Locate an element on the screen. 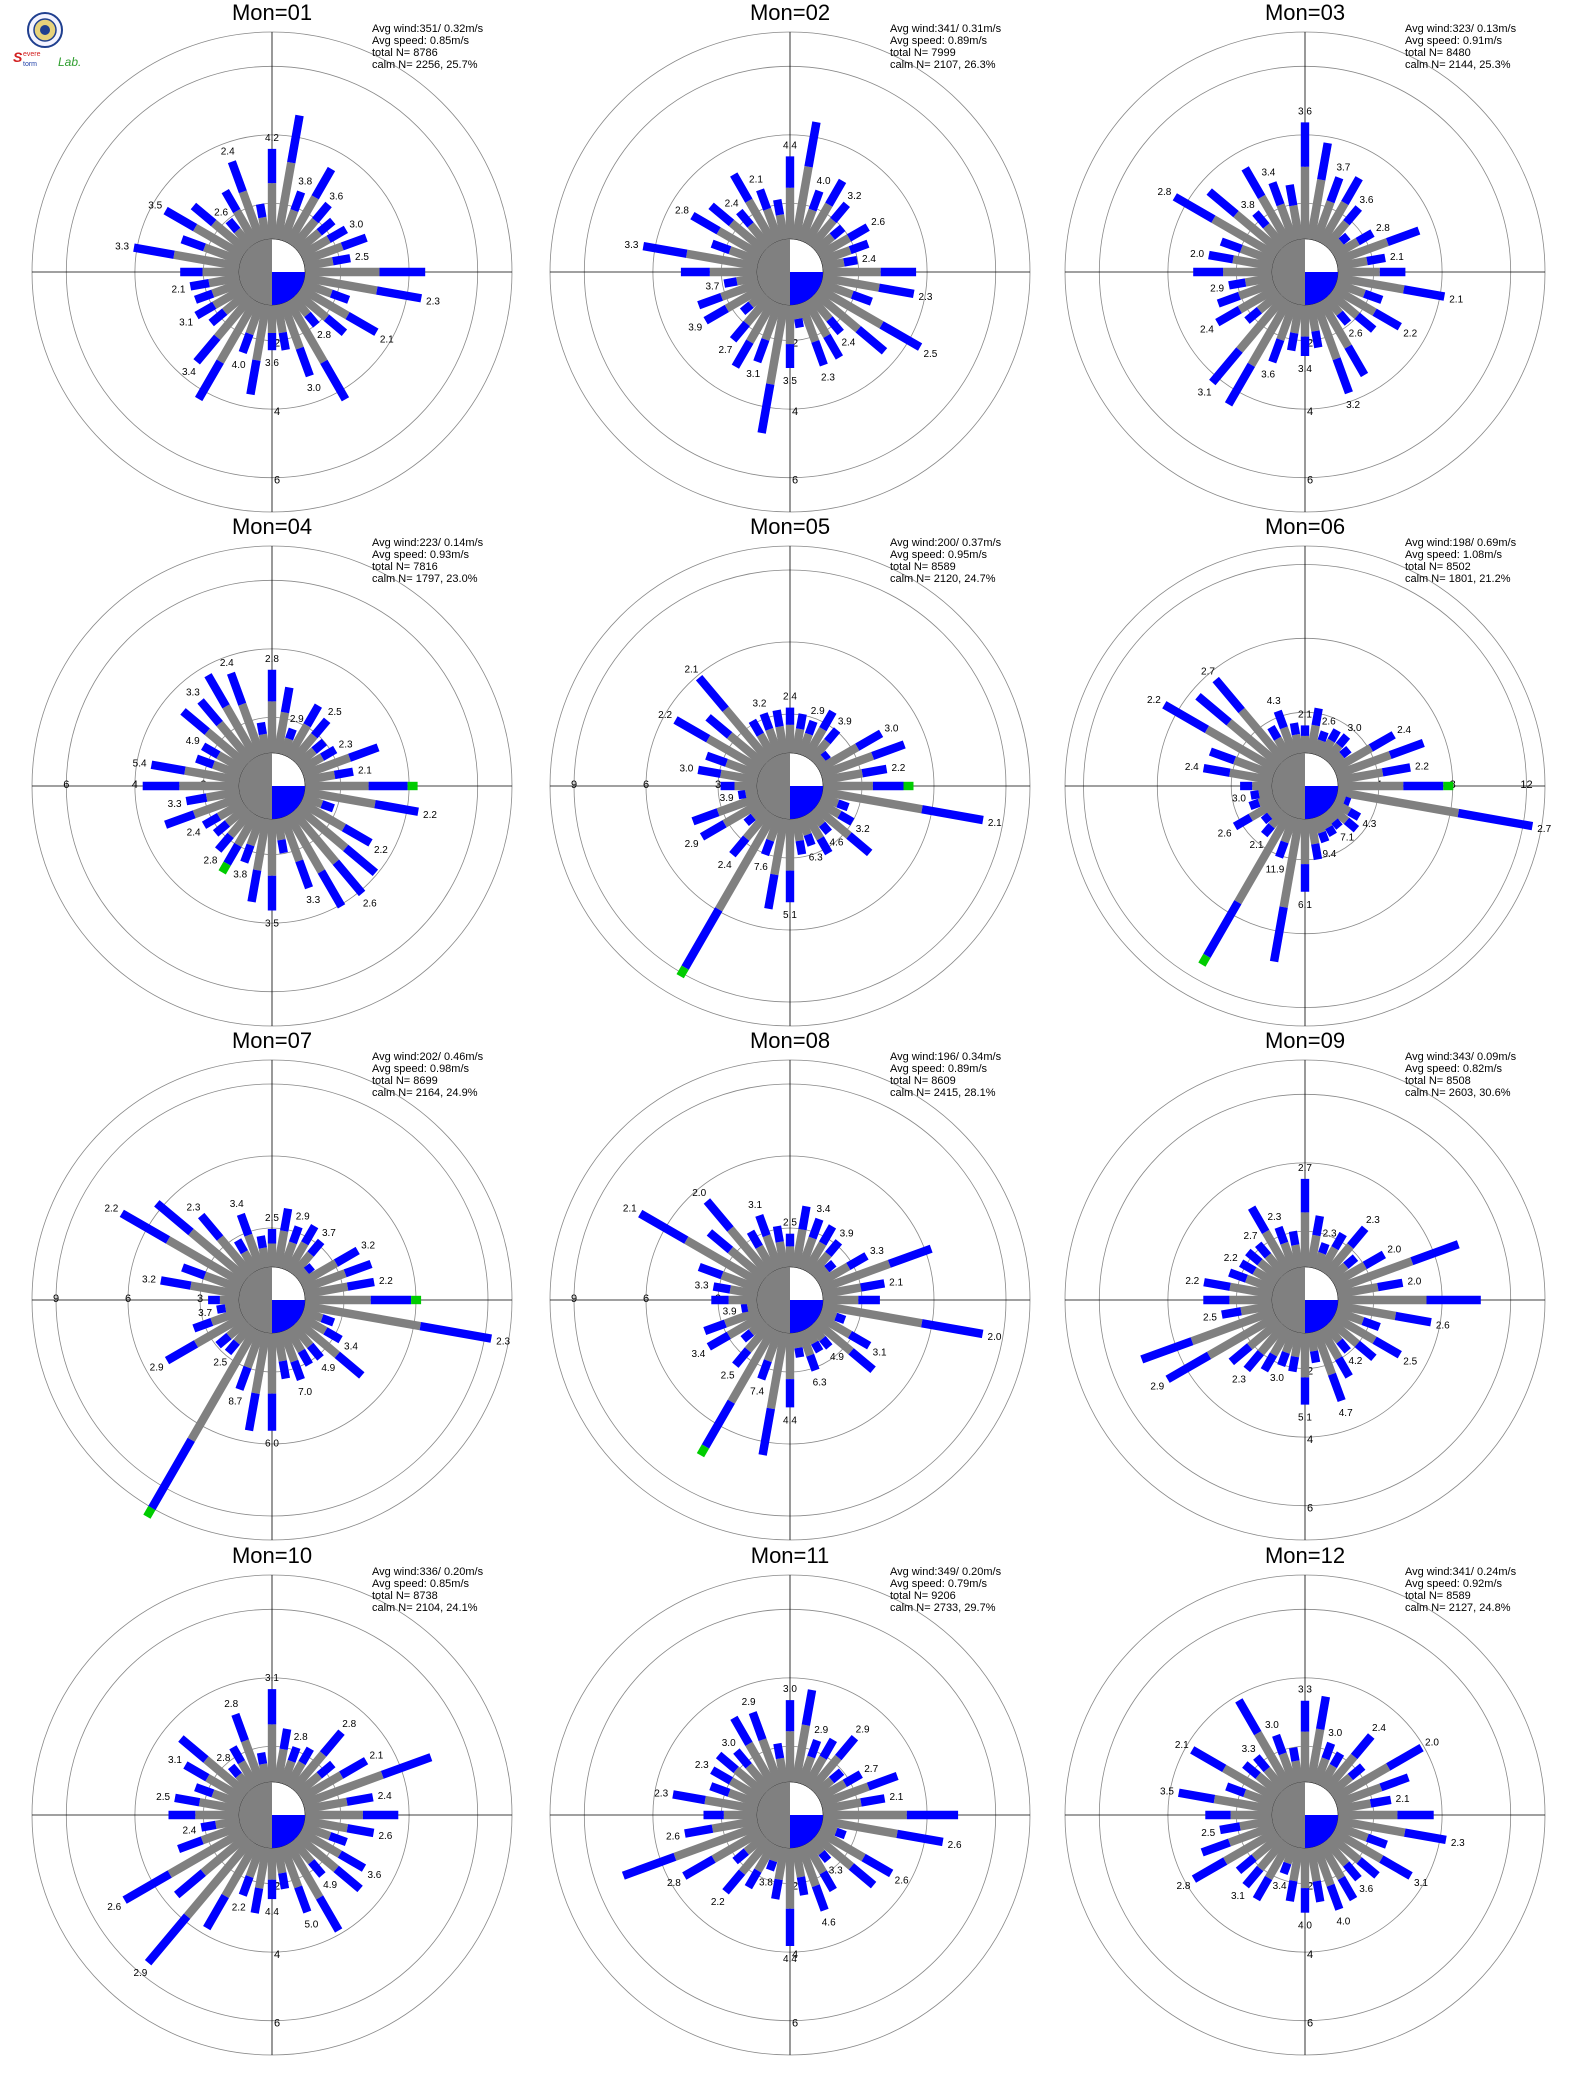 Image resolution: width=1580 pixels, height=2090 pixels. bar-value-label: 4.0 is located at coordinates (1343, 1922).